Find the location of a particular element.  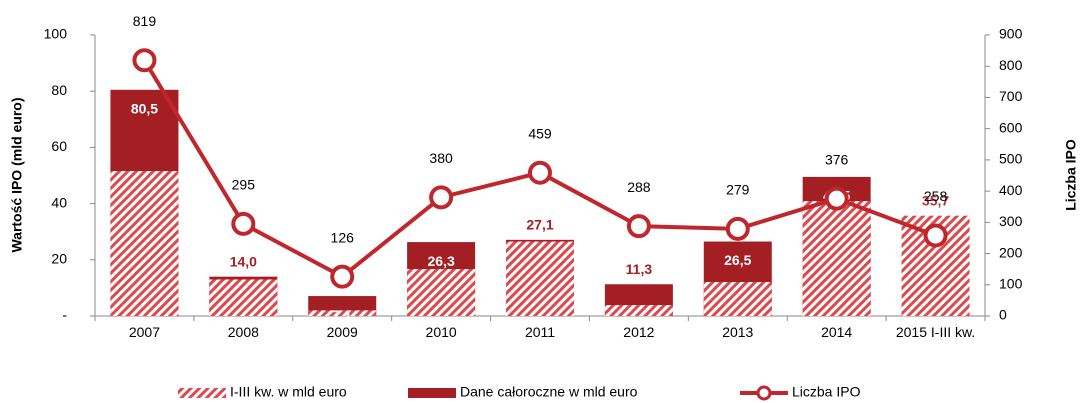

x-tick-label: 2015 I-III kw. is located at coordinates (935, 332).